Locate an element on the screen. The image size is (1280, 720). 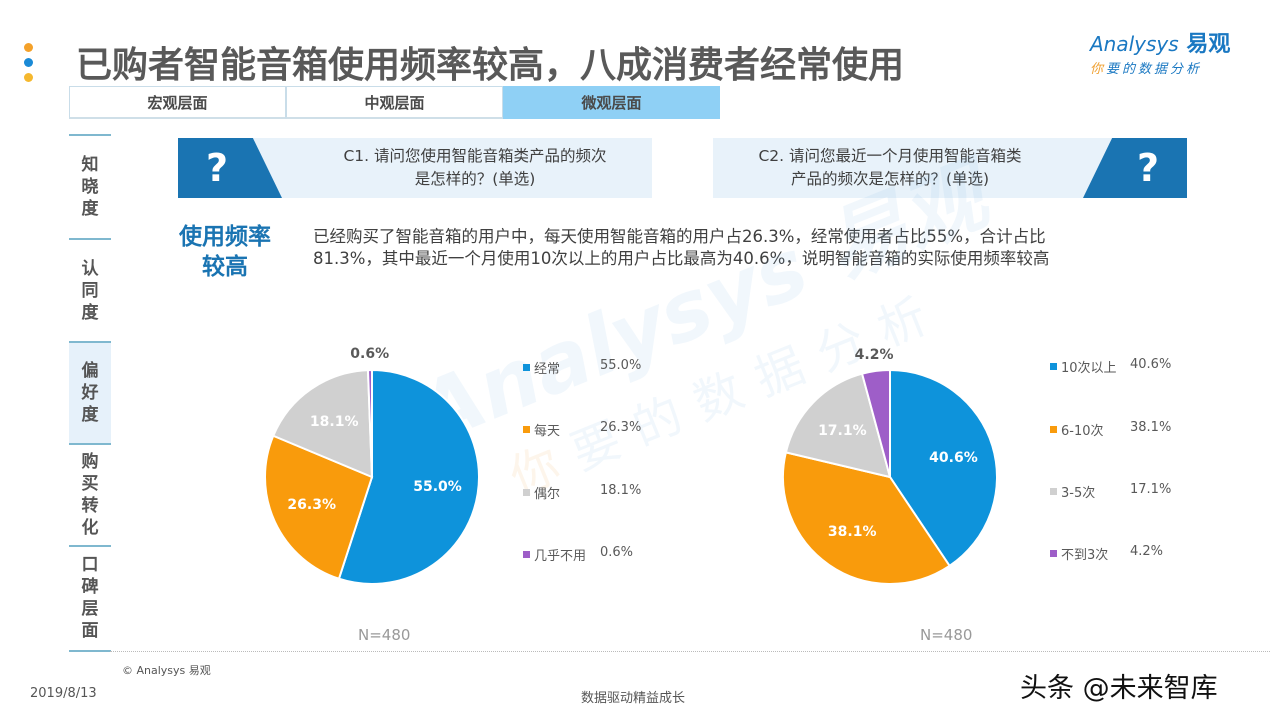
legend-item: 6-10次 is located at coordinates (1077, 429).